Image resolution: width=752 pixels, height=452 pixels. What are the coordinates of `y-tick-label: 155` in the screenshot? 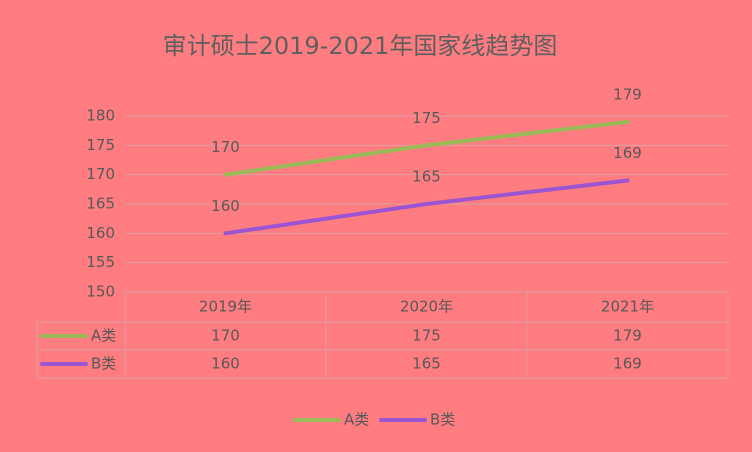 It's located at (100, 262).